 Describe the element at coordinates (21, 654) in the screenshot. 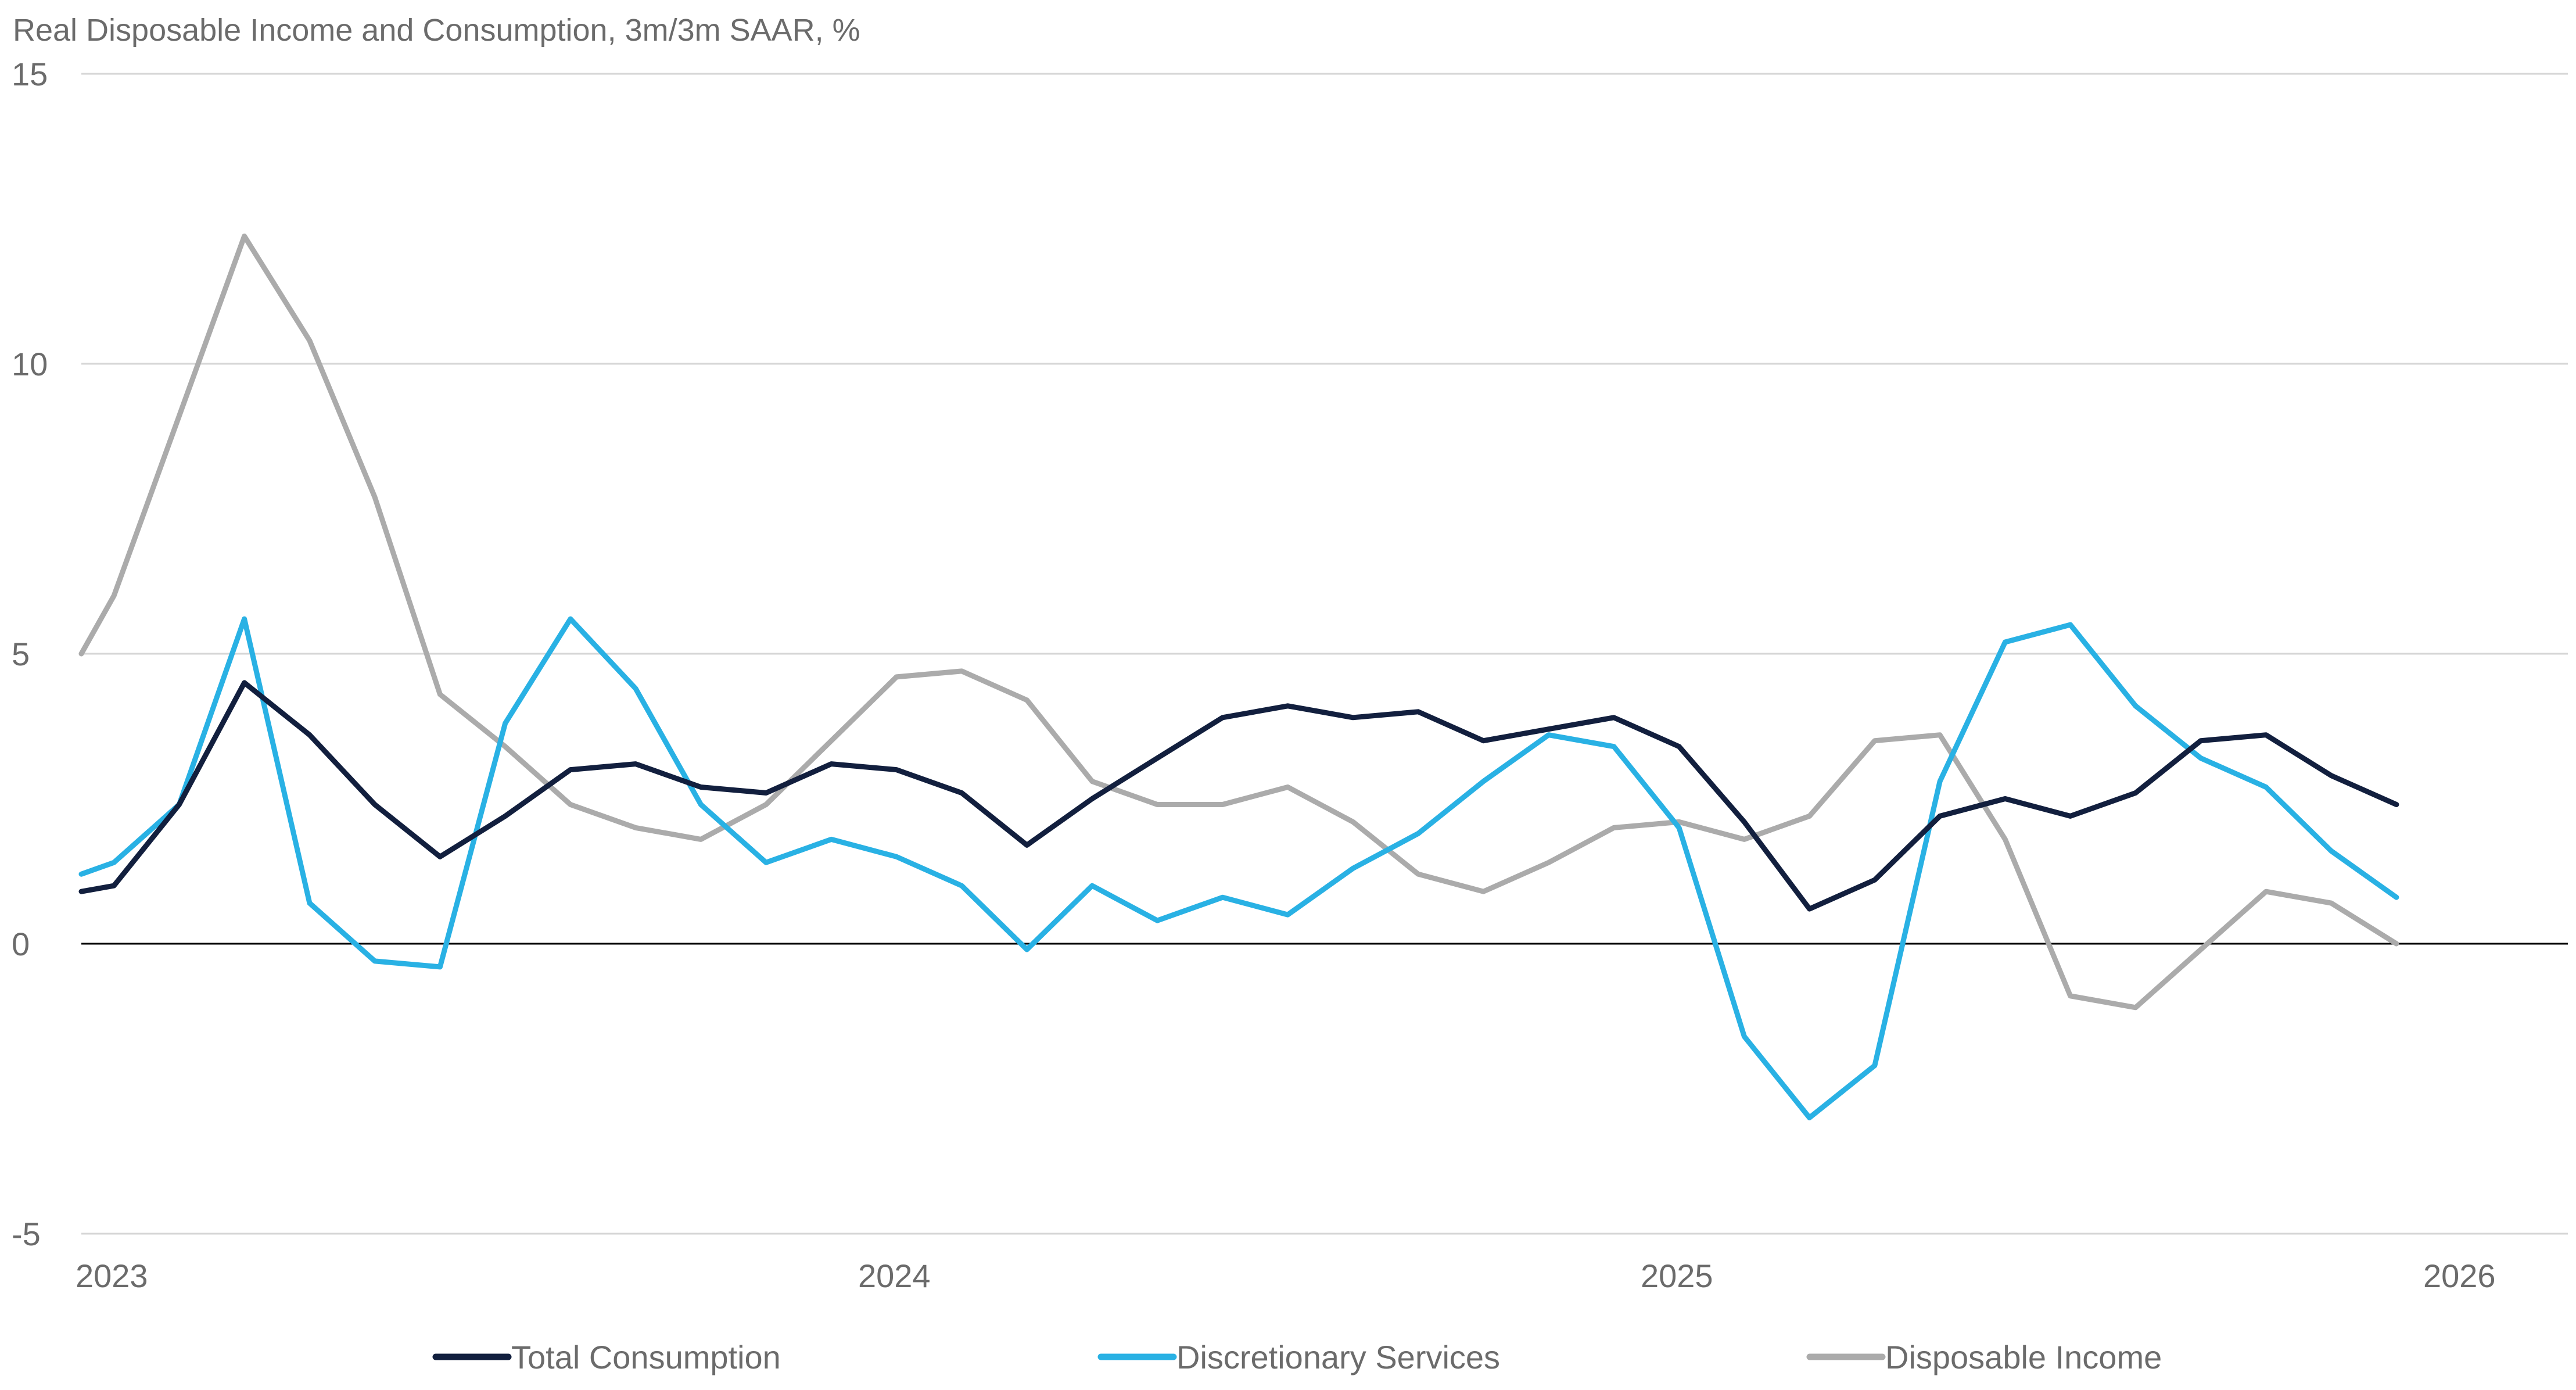

I see `y-tick-label: 5` at that location.